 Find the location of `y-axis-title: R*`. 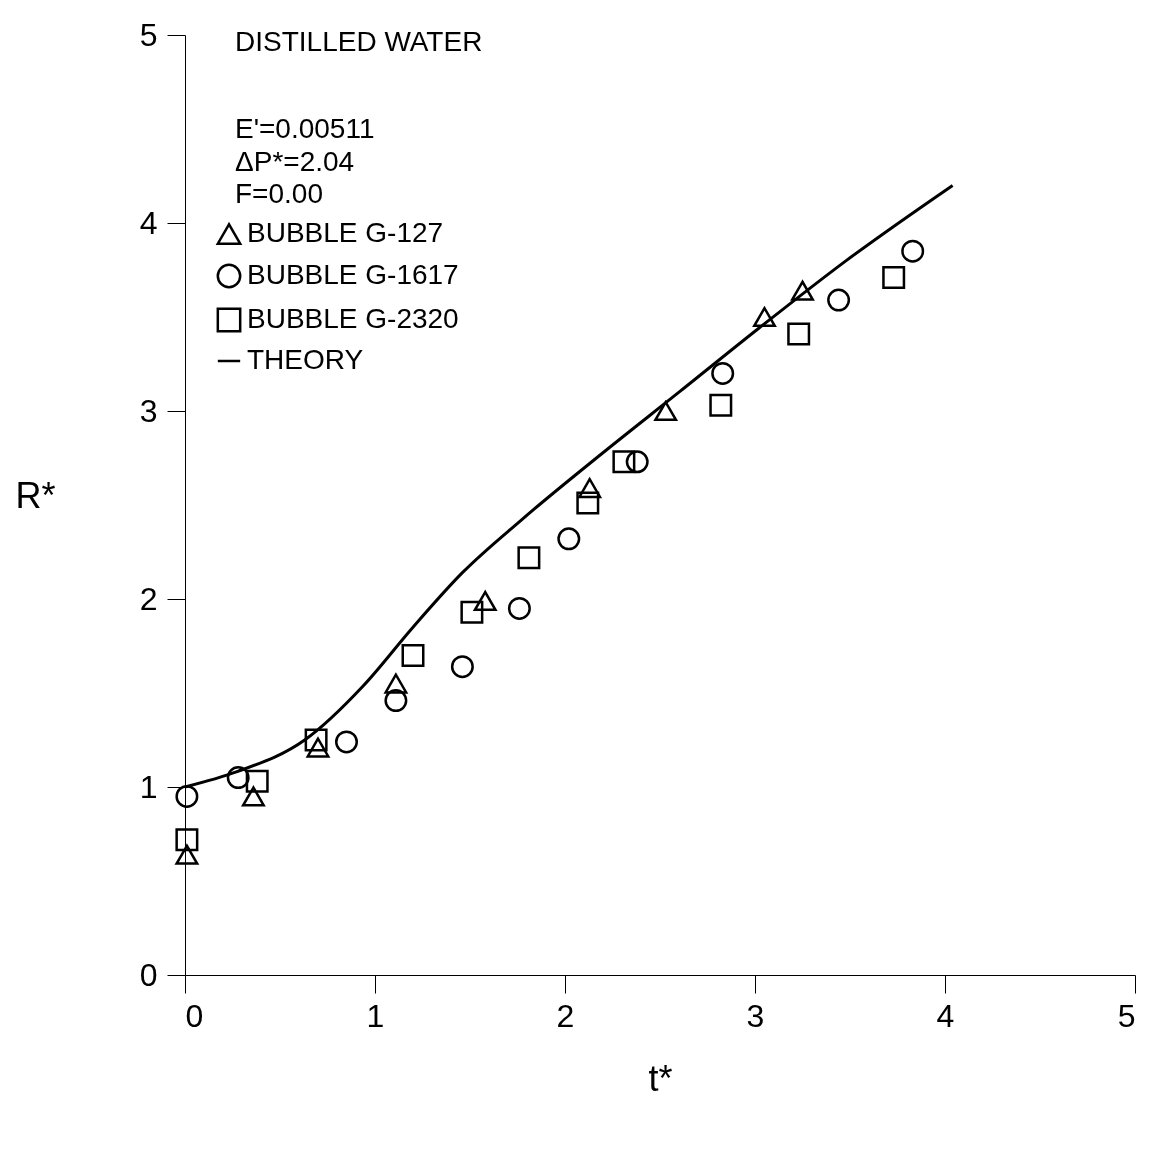

y-axis-title: R* is located at coordinates (35, 495).